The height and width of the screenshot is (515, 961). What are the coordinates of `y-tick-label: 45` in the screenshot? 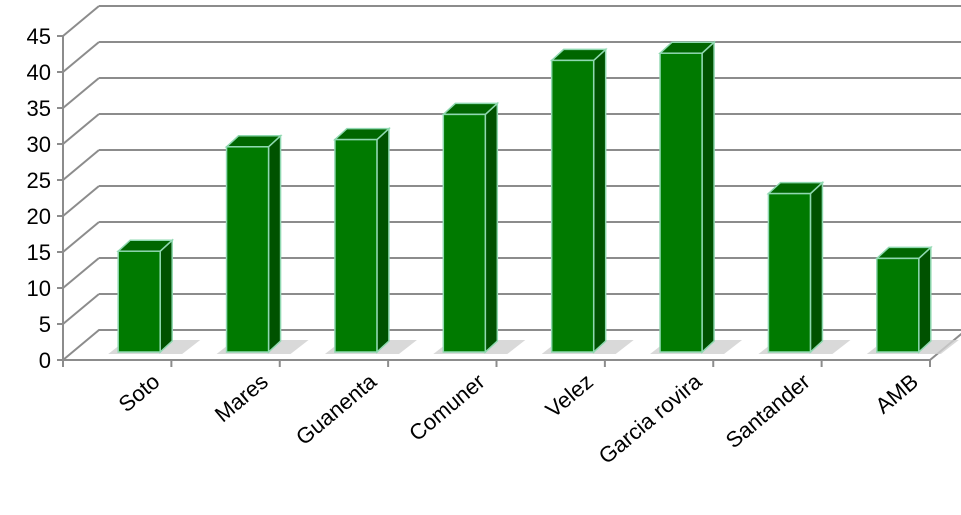 It's located at (39, 36).